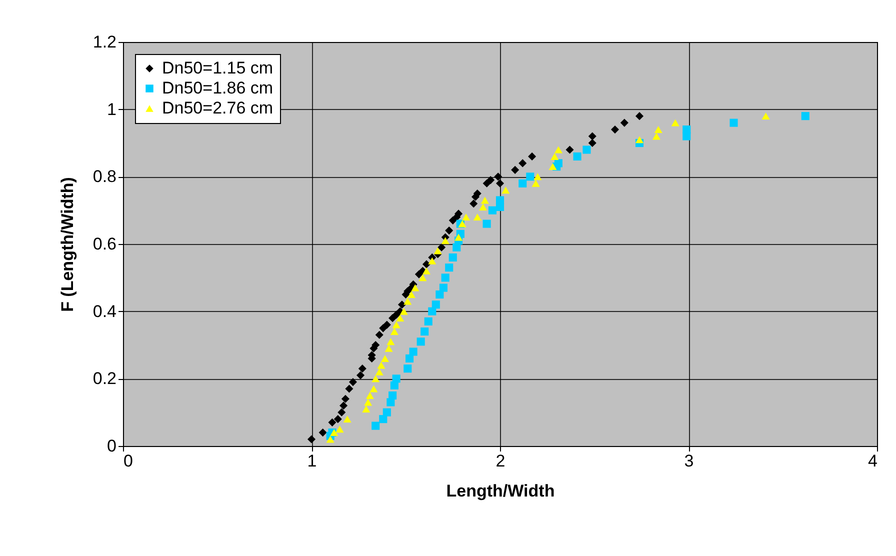 The image size is (896, 556). Describe the element at coordinates (128, 461) in the screenshot. I see `x-tick-label: 0` at that location.